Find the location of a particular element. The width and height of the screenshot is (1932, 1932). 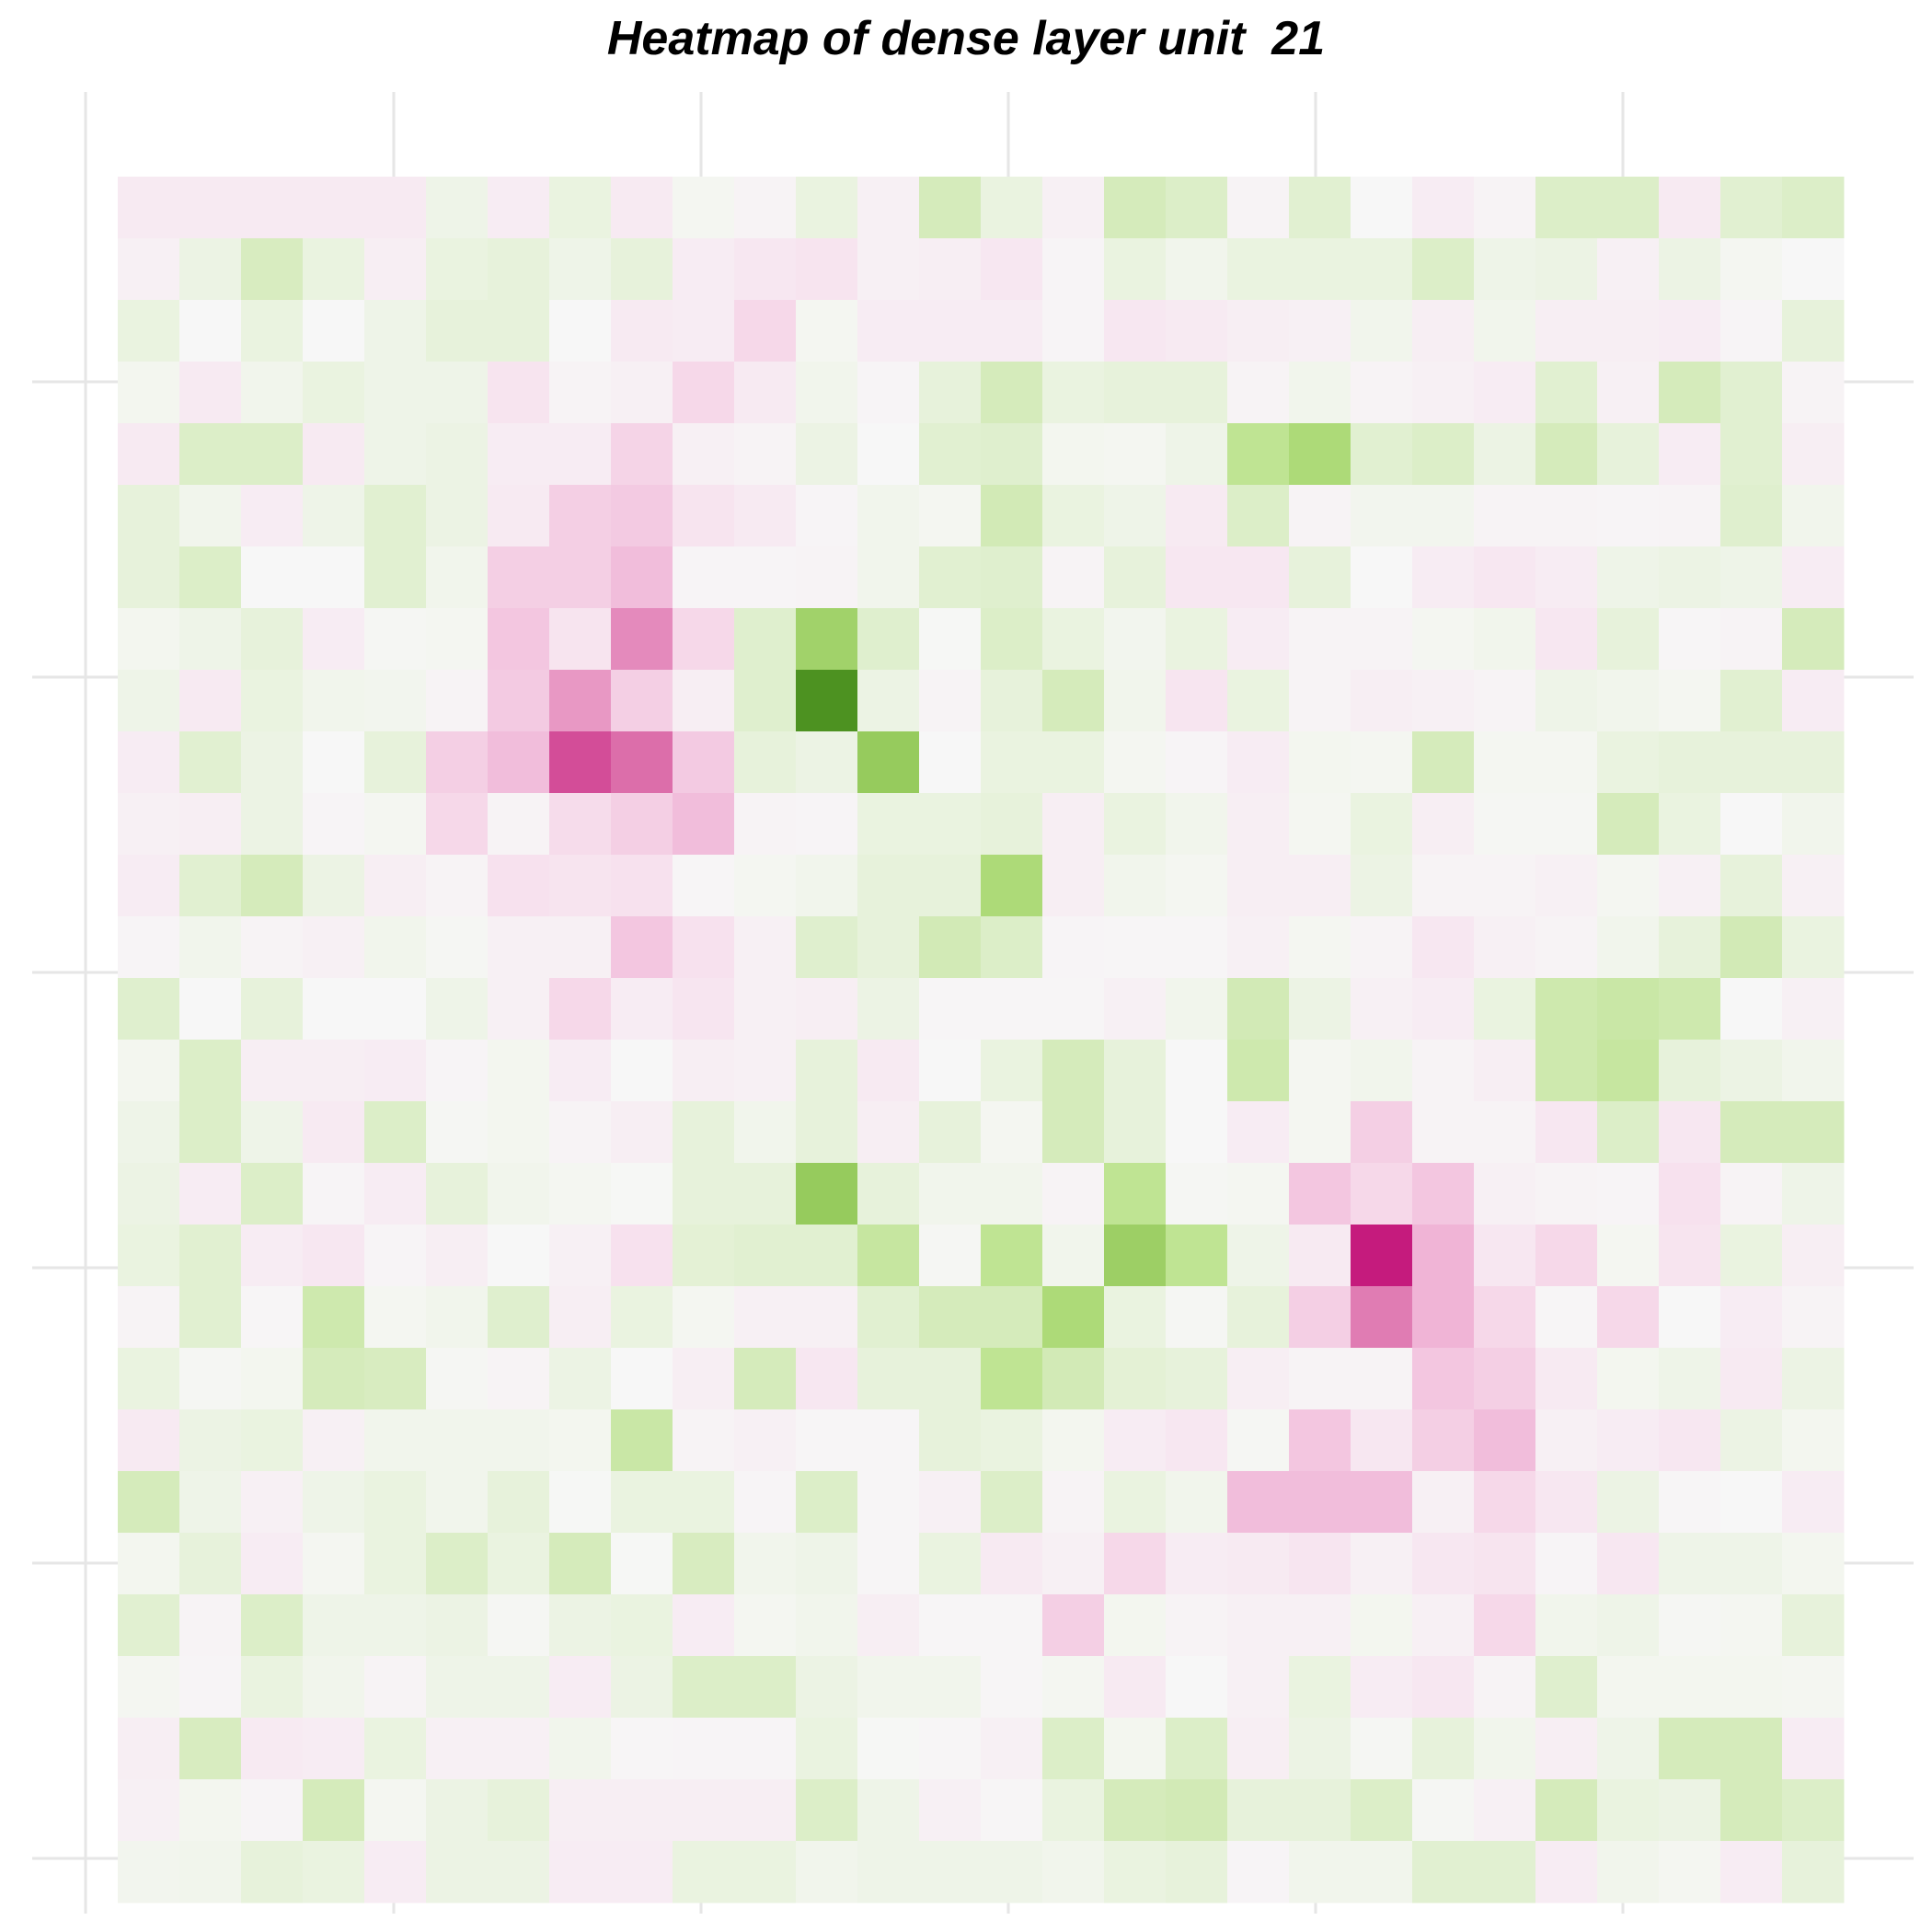

heatmap-cell-r11-c18 is located at coordinates (1197, 824).